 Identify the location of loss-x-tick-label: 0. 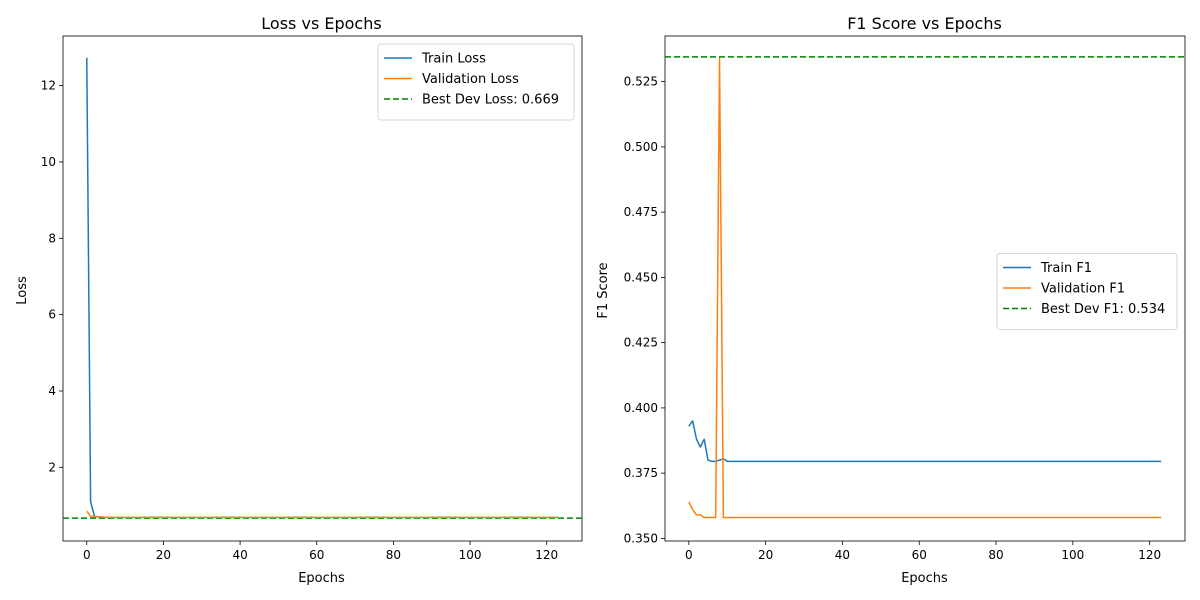
(87, 555).